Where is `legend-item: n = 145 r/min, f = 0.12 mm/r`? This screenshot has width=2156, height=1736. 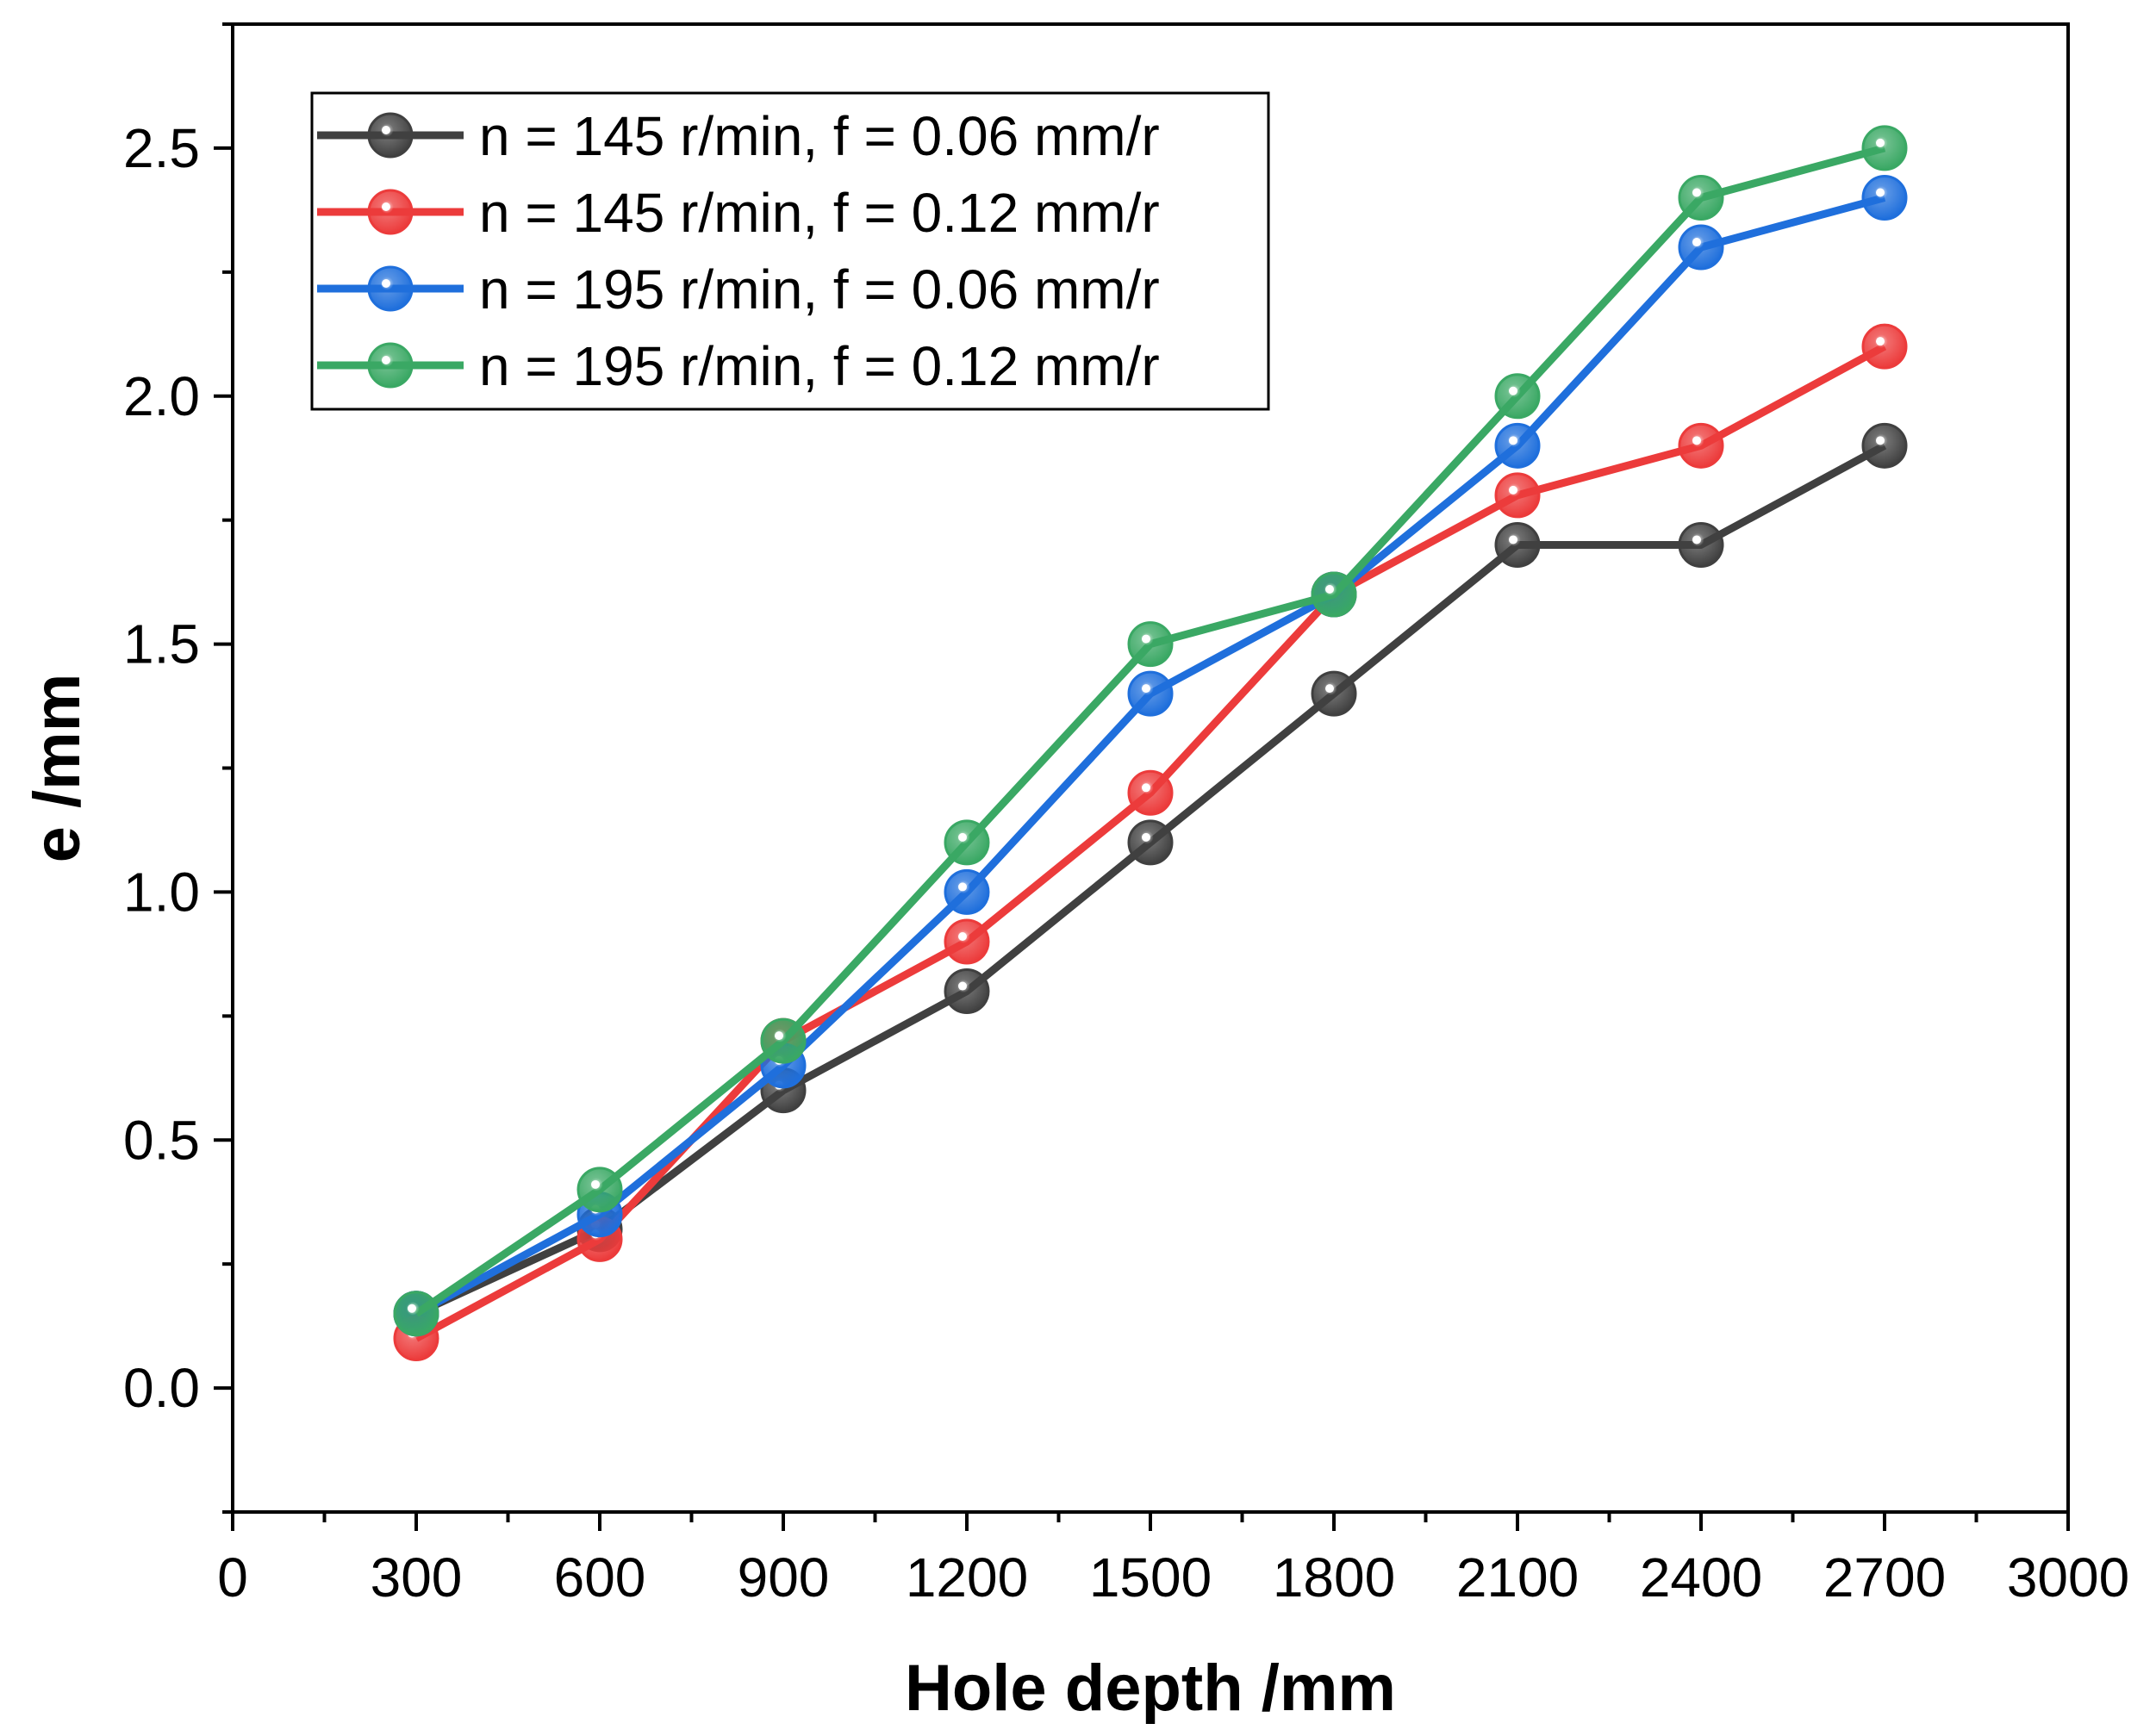
legend-item: n = 145 r/min, f = 0.12 mm/r is located at coordinates (738, 213).